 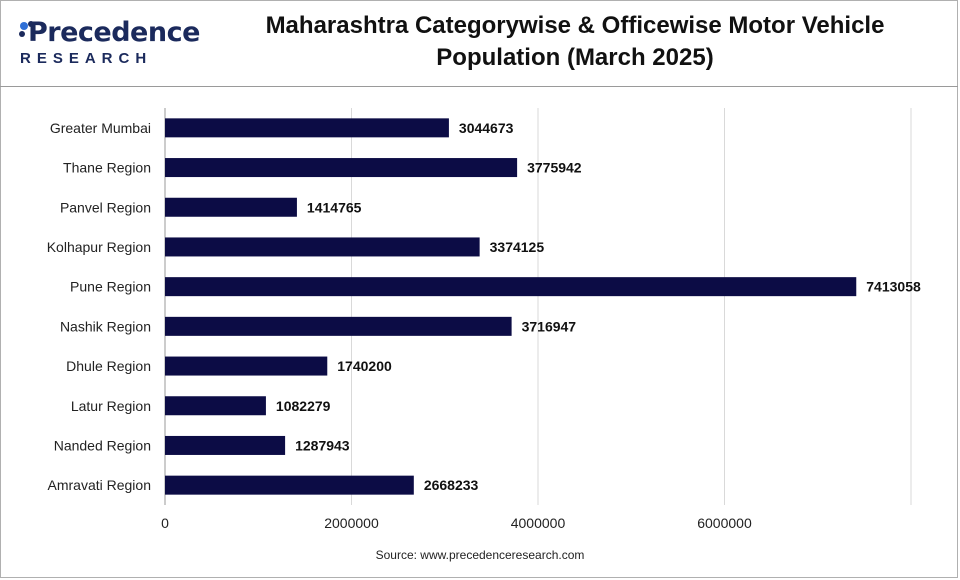 What do you see at coordinates (105, 207) in the screenshot?
I see `category-label: Panvel Region` at bounding box center [105, 207].